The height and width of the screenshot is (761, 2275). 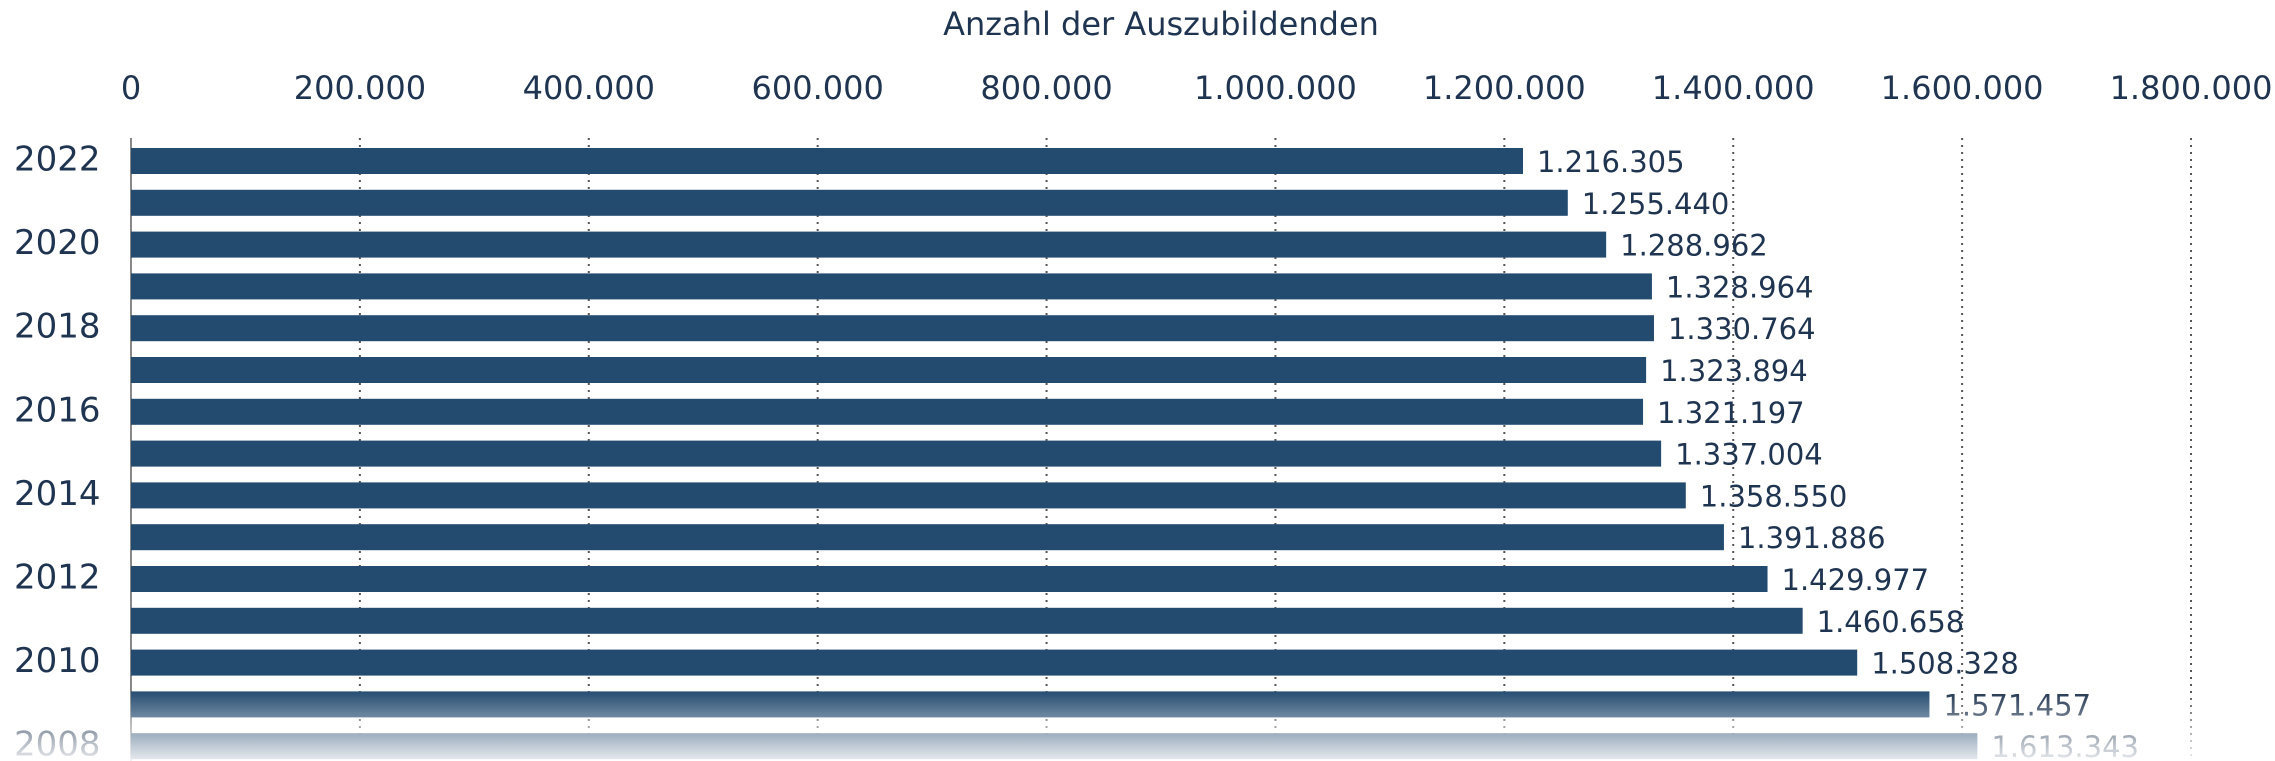 What do you see at coordinates (360, 88) in the screenshot?
I see `x-tick-label: 200.000` at bounding box center [360, 88].